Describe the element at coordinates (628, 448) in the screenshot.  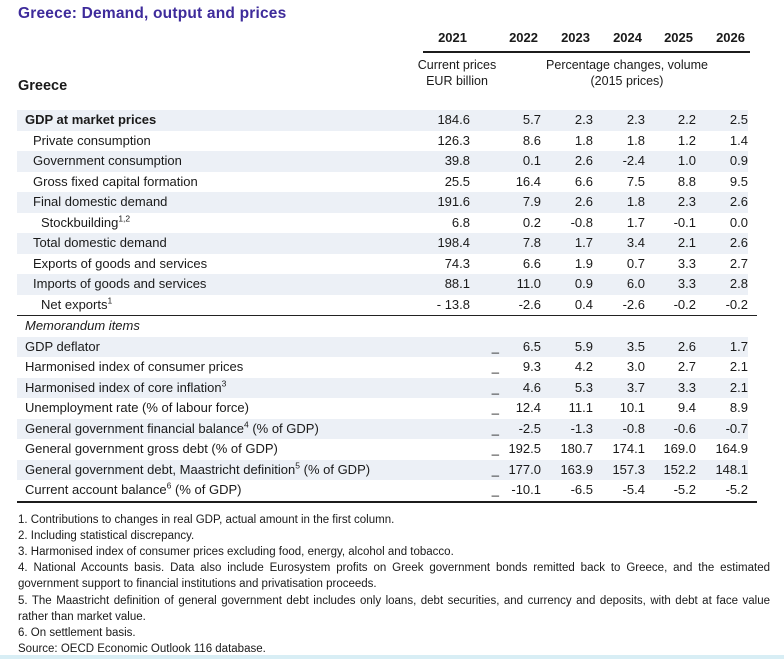
I see `value-cell: 174.1` at that location.